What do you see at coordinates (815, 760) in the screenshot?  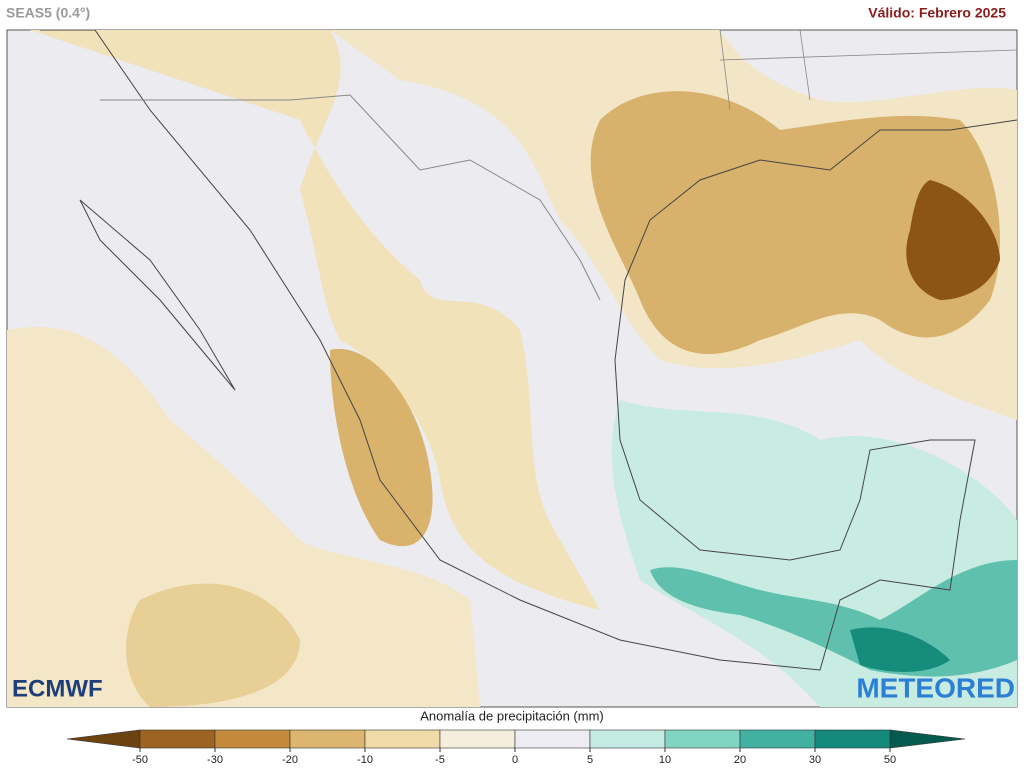 I see `colorbar-tick-label: 30` at bounding box center [815, 760].